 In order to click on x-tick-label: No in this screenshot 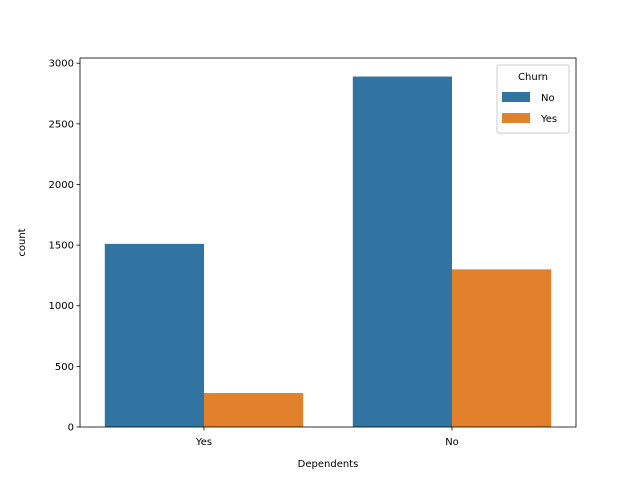, I will do `click(452, 442)`.